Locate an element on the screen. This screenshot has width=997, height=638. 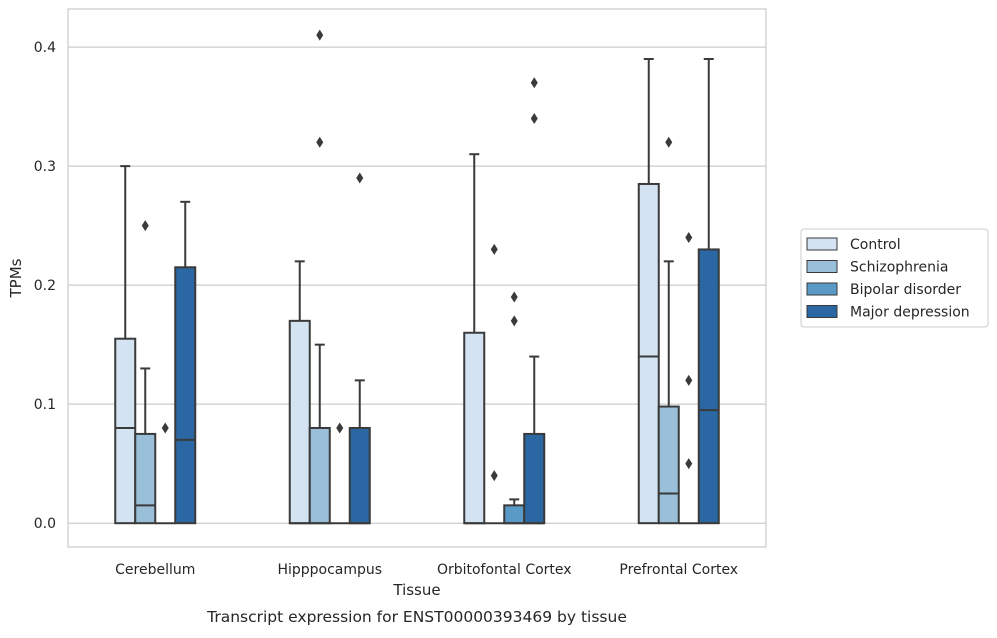
legend-frame is located at coordinates (894, 278).